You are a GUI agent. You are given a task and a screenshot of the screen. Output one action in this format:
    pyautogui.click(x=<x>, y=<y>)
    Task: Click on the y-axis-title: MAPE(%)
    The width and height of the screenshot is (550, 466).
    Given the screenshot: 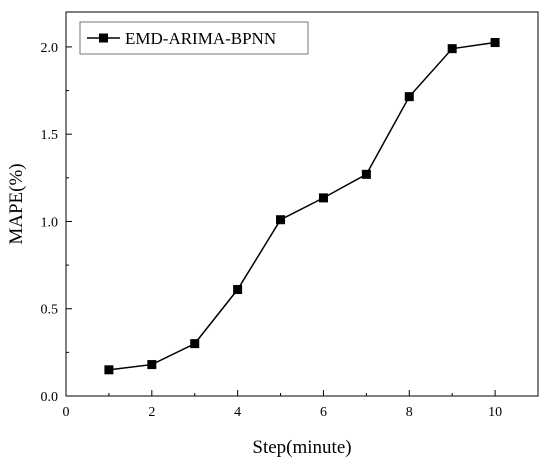 What is the action you would take?
    pyautogui.click(x=16, y=203)
    